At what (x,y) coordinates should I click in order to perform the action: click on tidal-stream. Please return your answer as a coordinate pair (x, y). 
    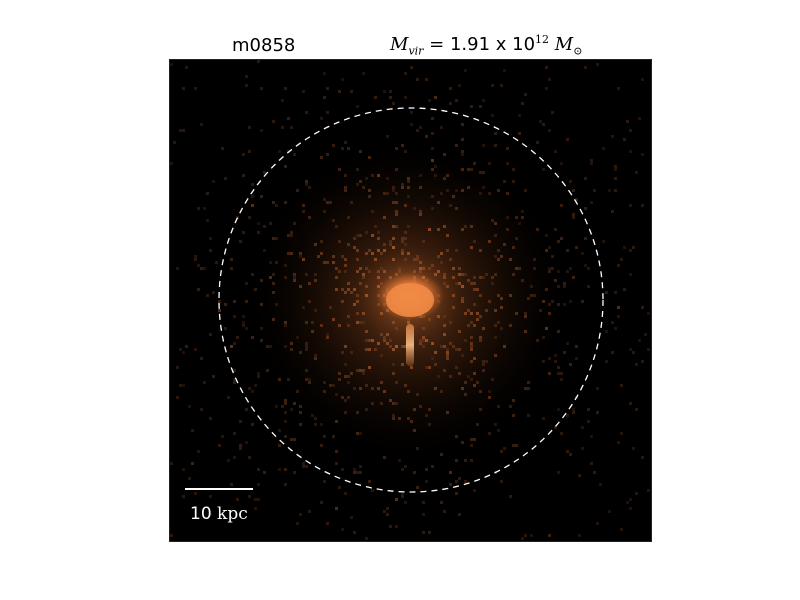
    Looking at the image, I should click on (410, 345).